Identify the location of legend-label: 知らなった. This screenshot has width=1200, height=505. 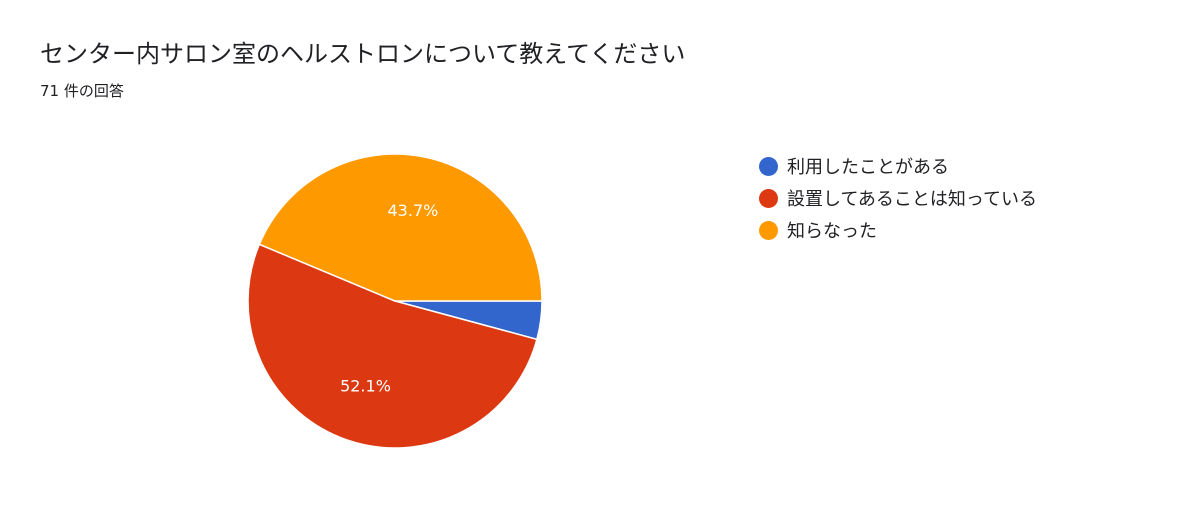
(832, 231).